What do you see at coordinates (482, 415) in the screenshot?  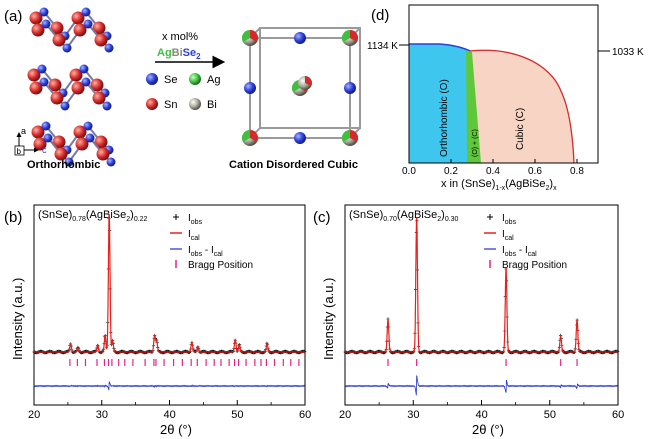 I see `x-tick-label: 40` at bounding box center [482, 415].